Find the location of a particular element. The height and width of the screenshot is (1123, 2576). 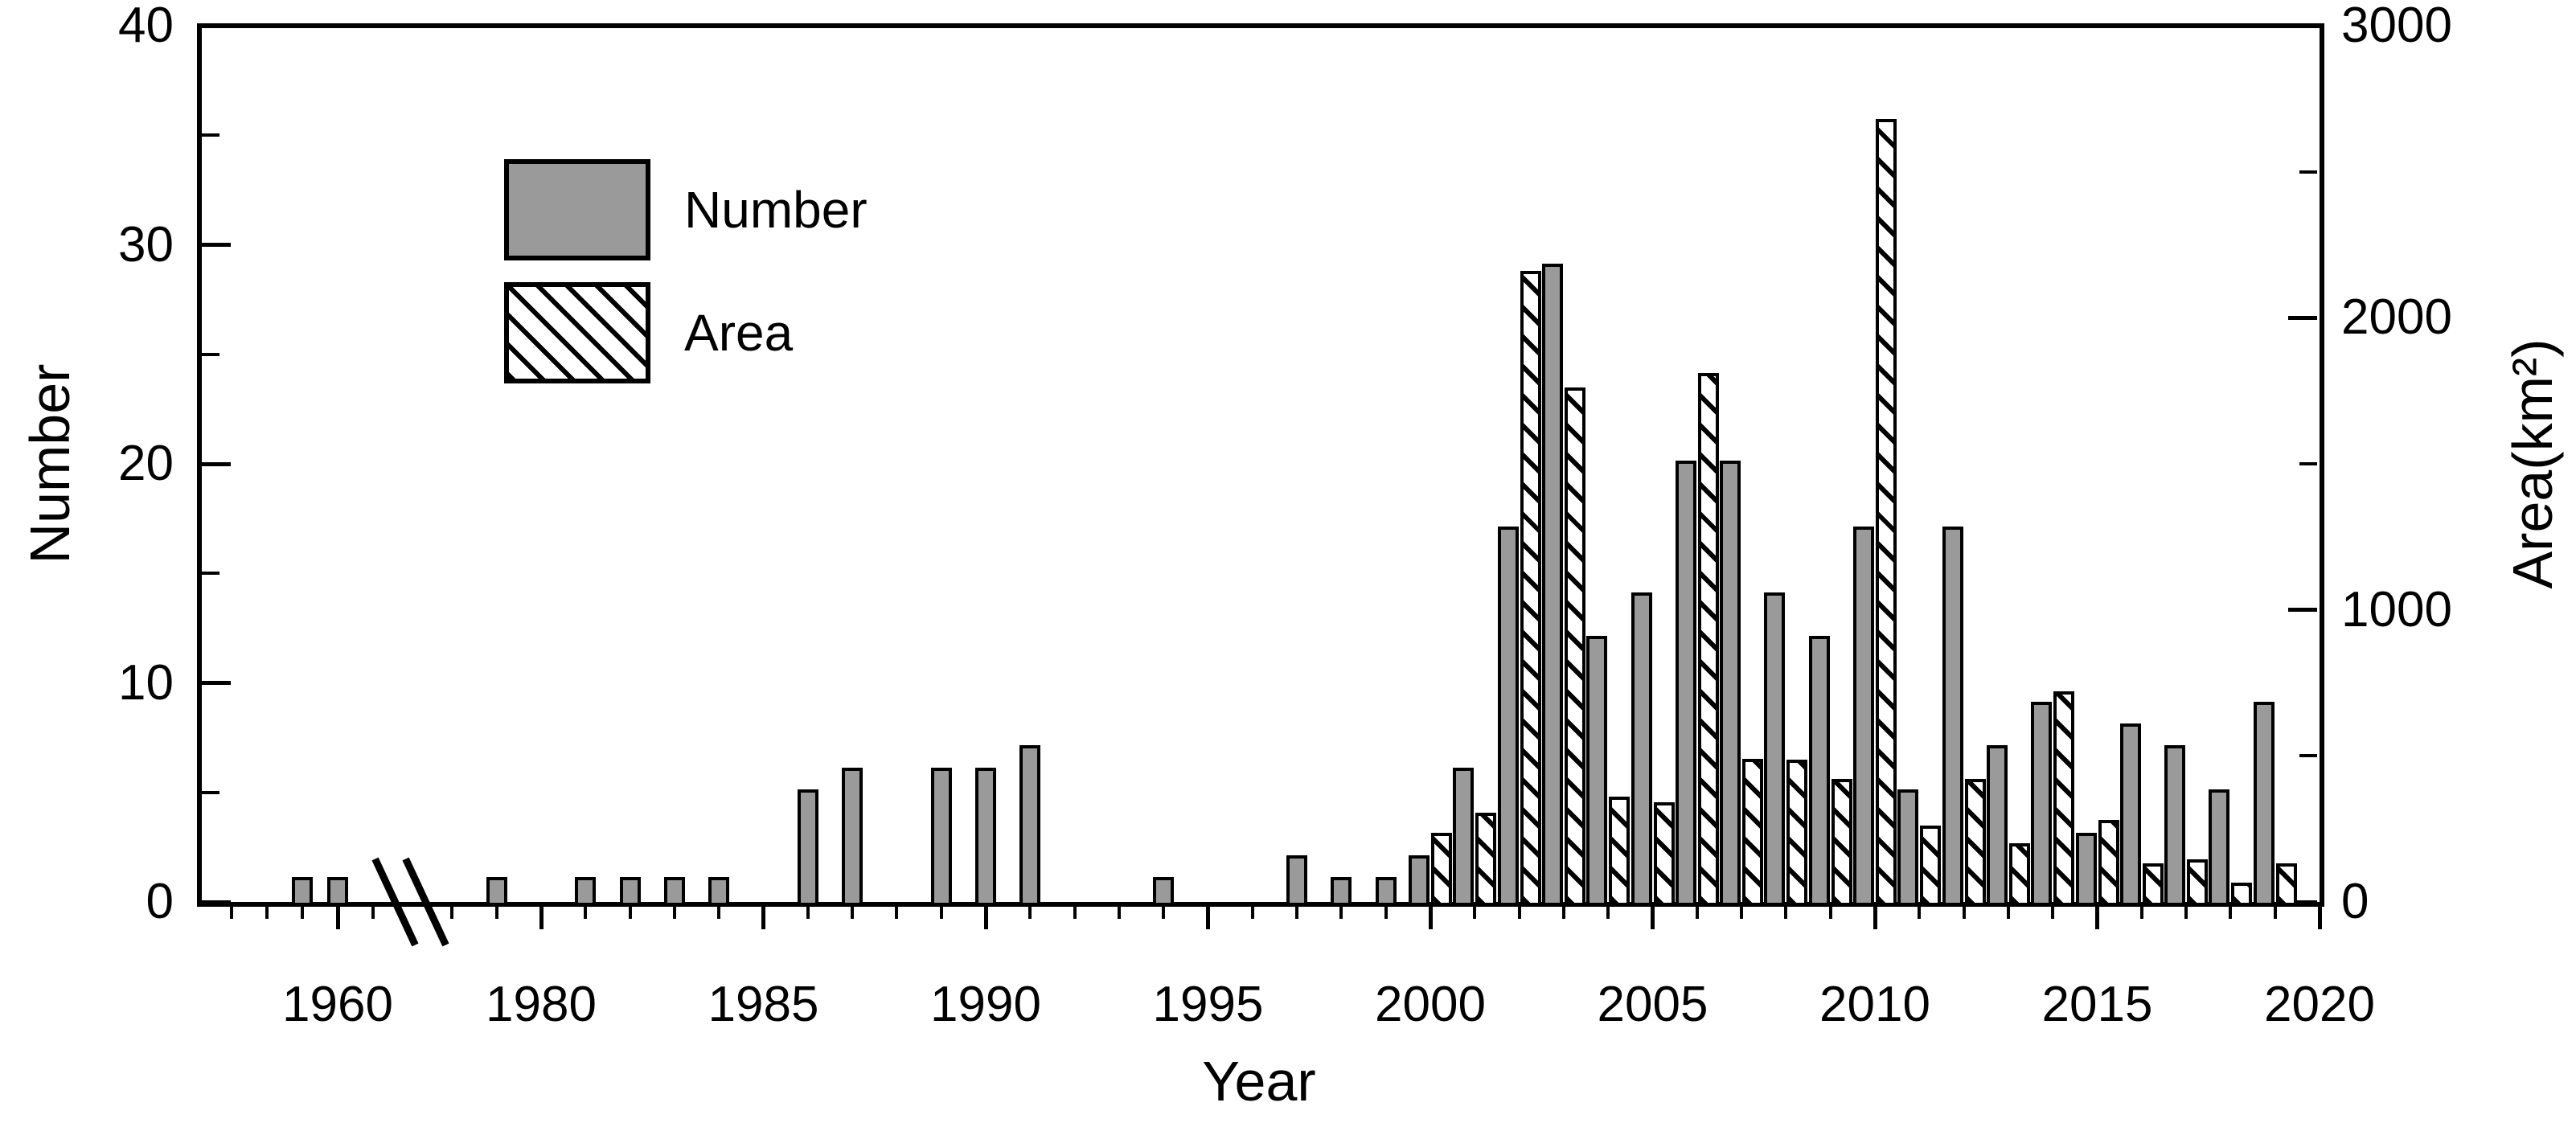

legend-label-number: Number is located at coordinates (776, 210).